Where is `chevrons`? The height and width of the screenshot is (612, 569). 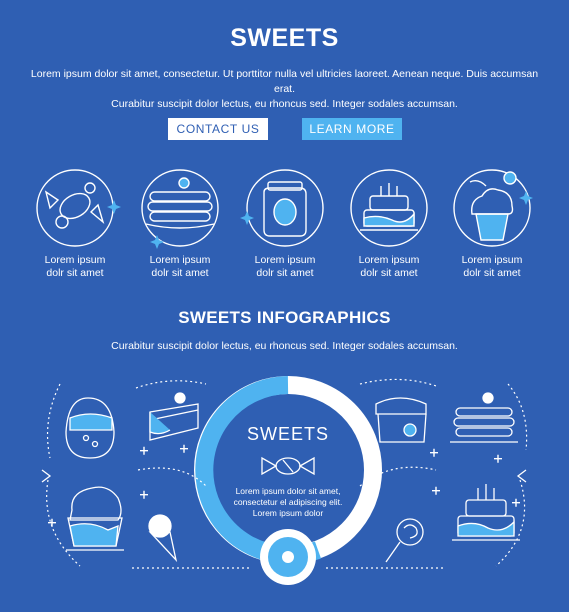
chevrons is located at coordinates (284, 476).